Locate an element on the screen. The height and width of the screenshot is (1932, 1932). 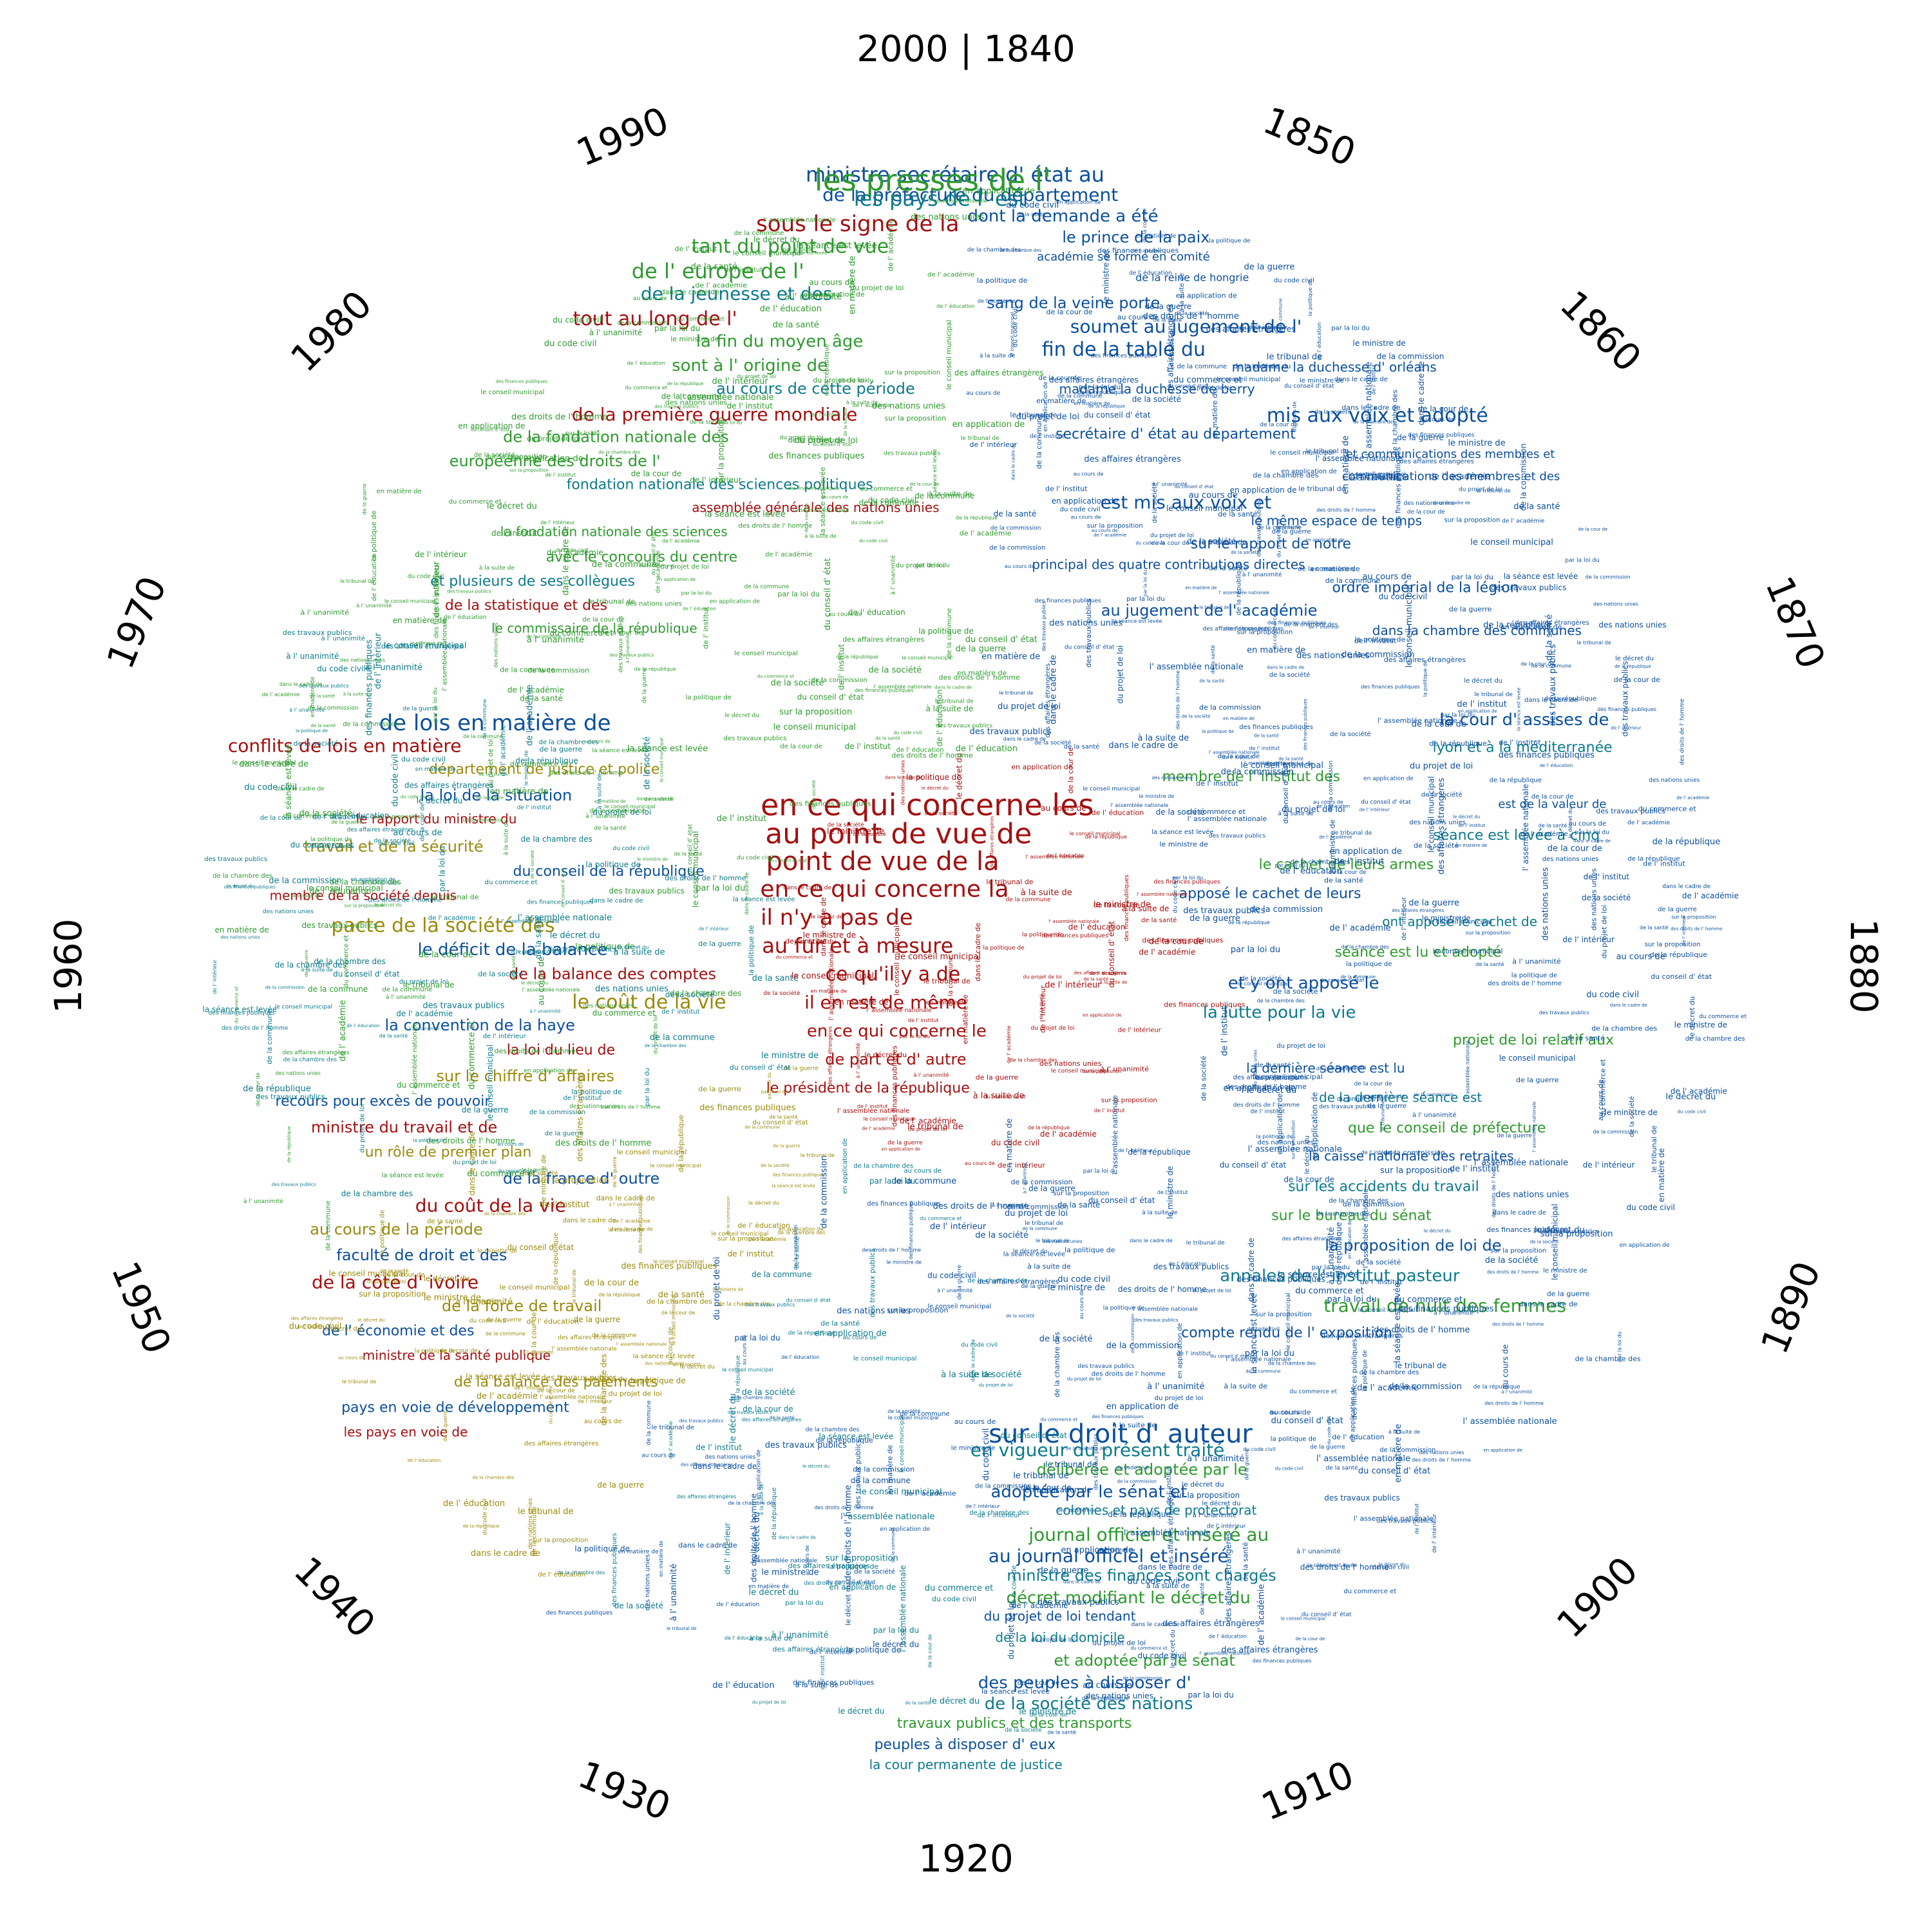
phrase-right: apposé le cachet de leurs is located at coordinates (1270, 894).